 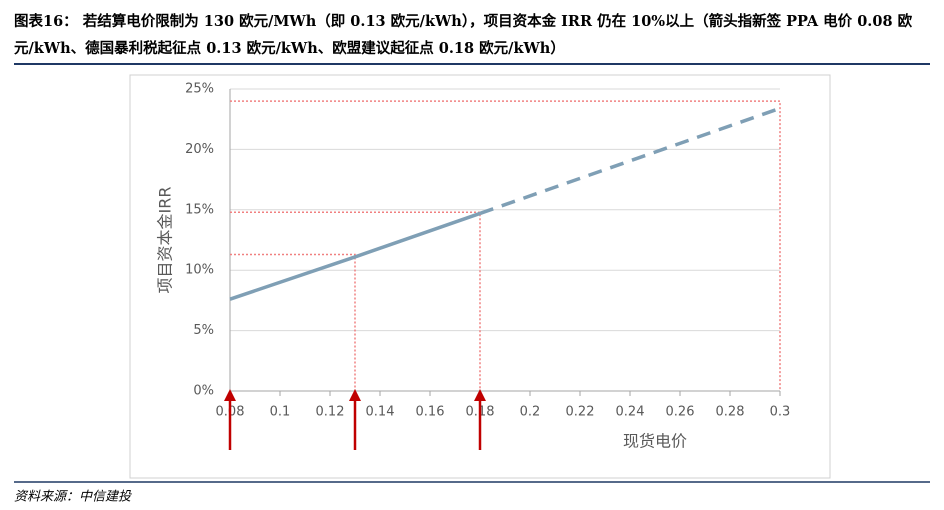 What do you see at coordinates (199, 270) in the screenshot?
I see `y-tick-label: 10%` at bounding box center [199, 270].